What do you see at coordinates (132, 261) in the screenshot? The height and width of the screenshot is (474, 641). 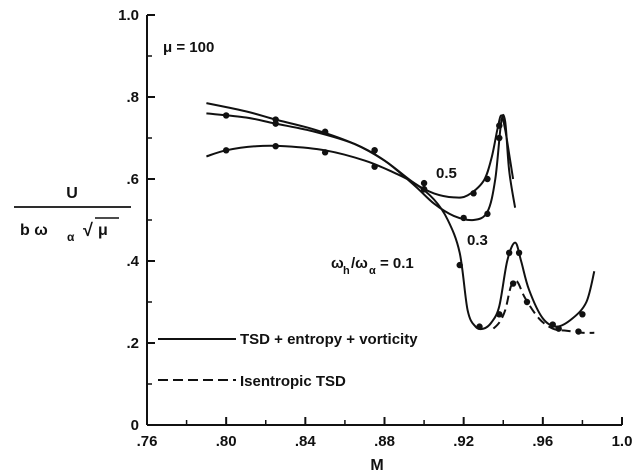 I see `y-tick-label: .4` at bounding box center [132, 261].